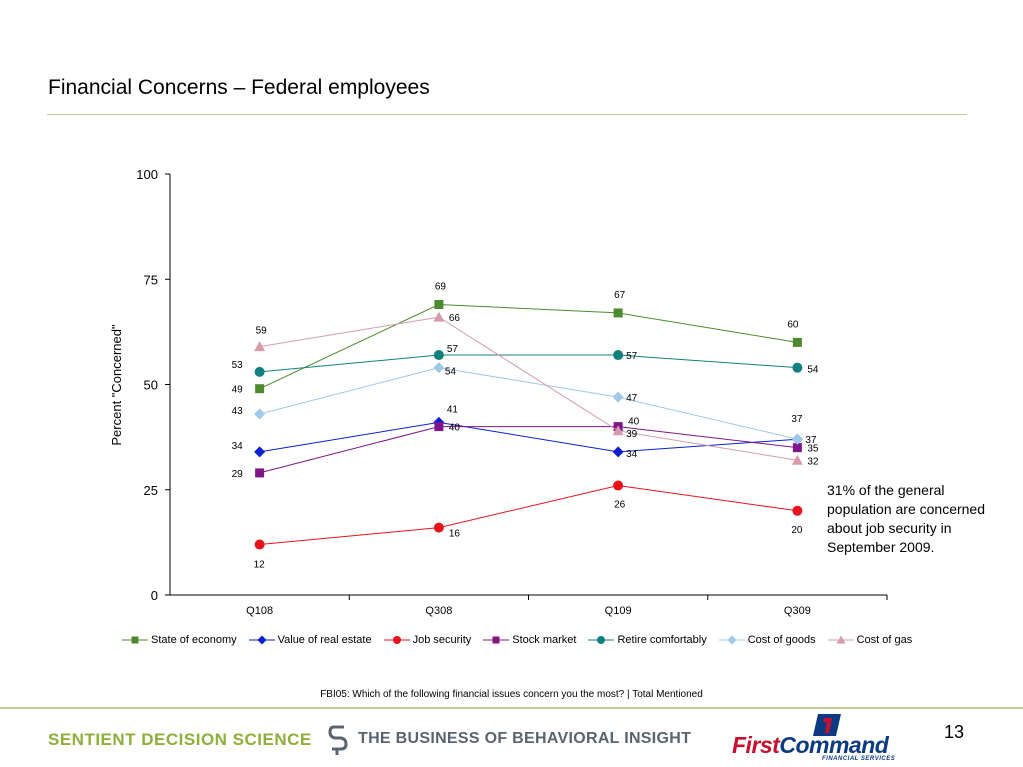  I want to click on series-retire-comfortably, so click(528, 363).